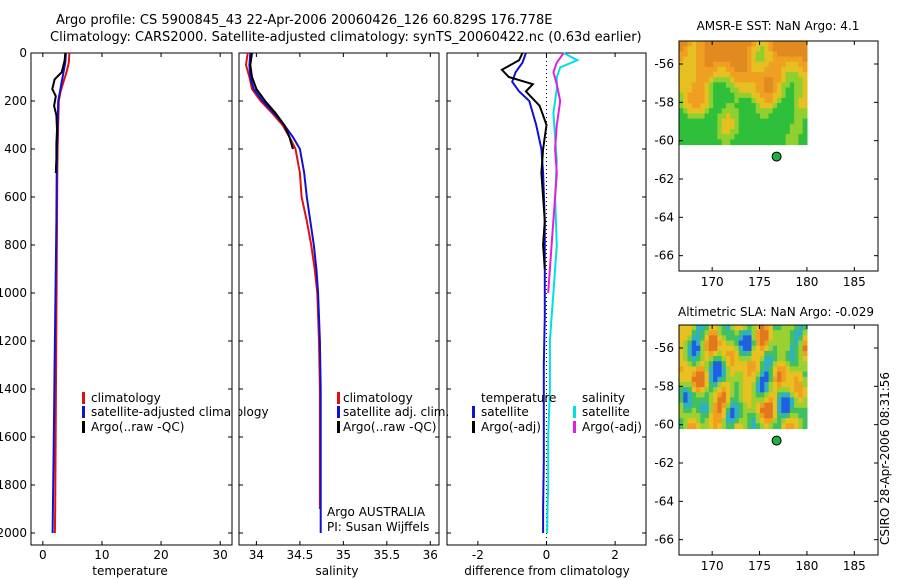 This screenshot has width=900, height=580. Describe the element at coordinates (83, 412) in the screenshot. I see `legend-swatch-blue` at that location.